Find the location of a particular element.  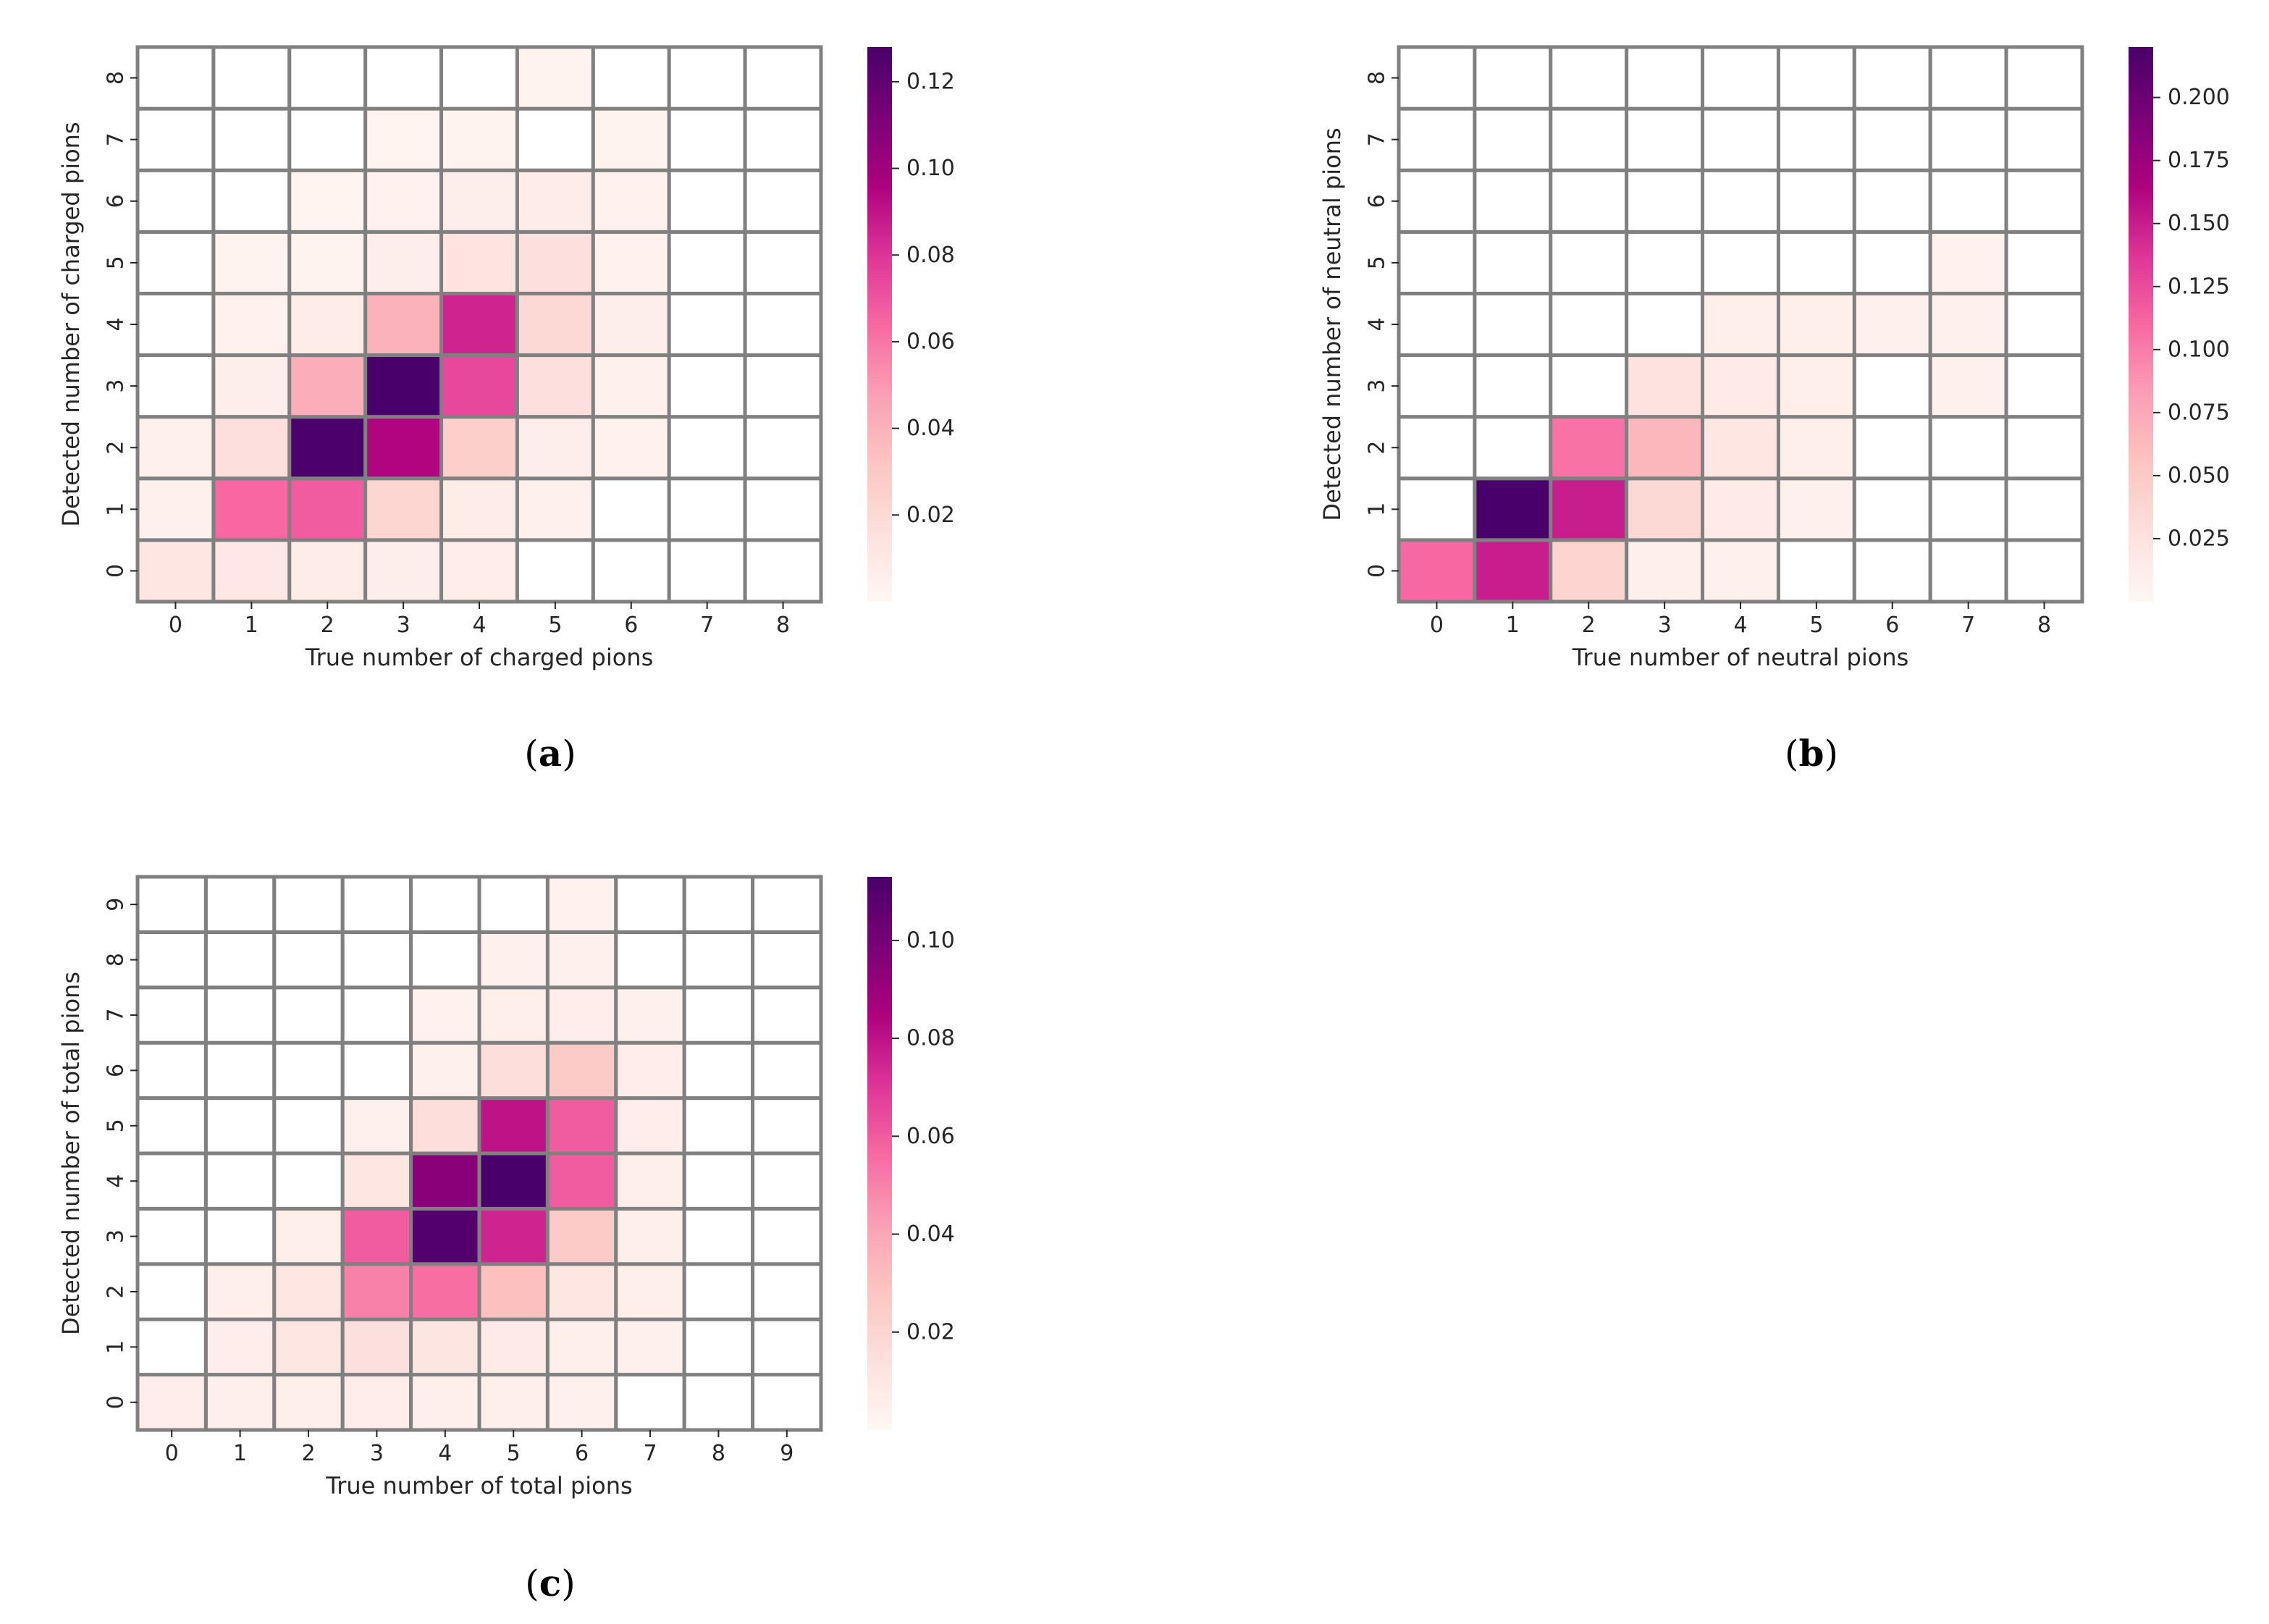

y-tick-label-b-3: 3 is located at coordinates (1377, 386).